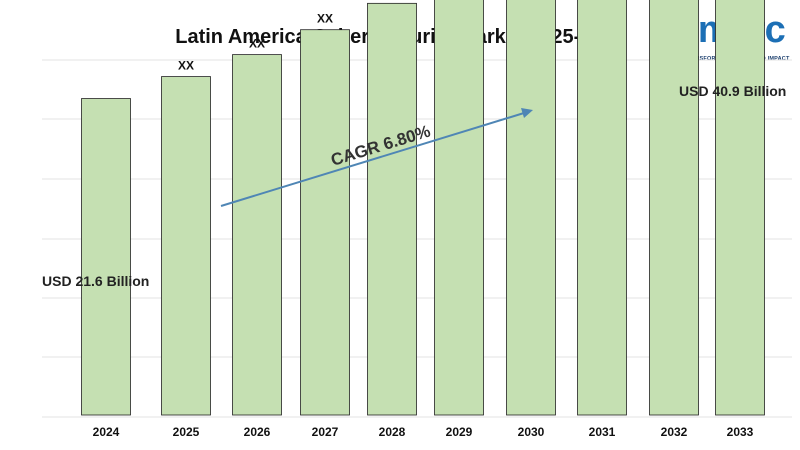 This screenshot has width=800, height=450. I want to click on x-axis-ticks: 2024 2025 2026 2027 2028 2029 2030 2031 2032 2033, so click(423, 432).